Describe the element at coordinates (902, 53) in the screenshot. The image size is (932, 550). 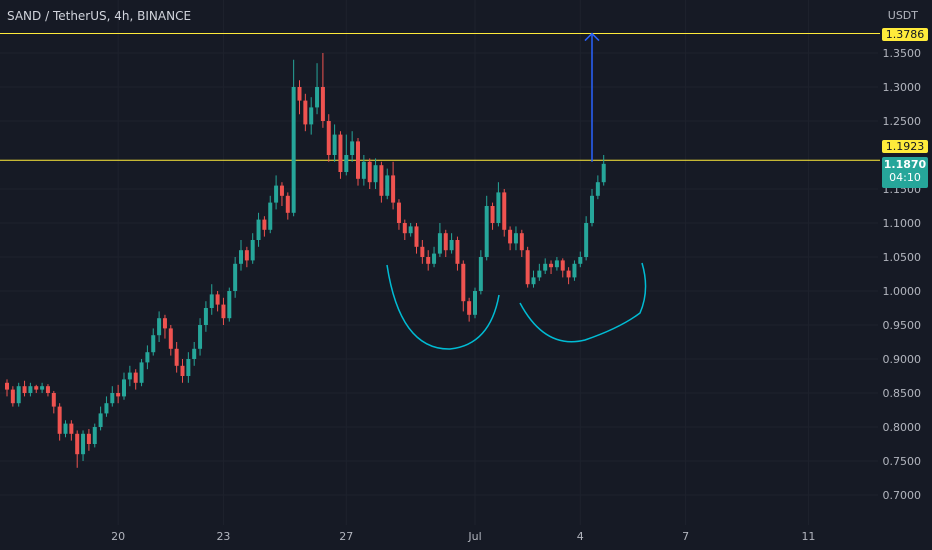
I see `y-tick-label: 1.3500` at that location.